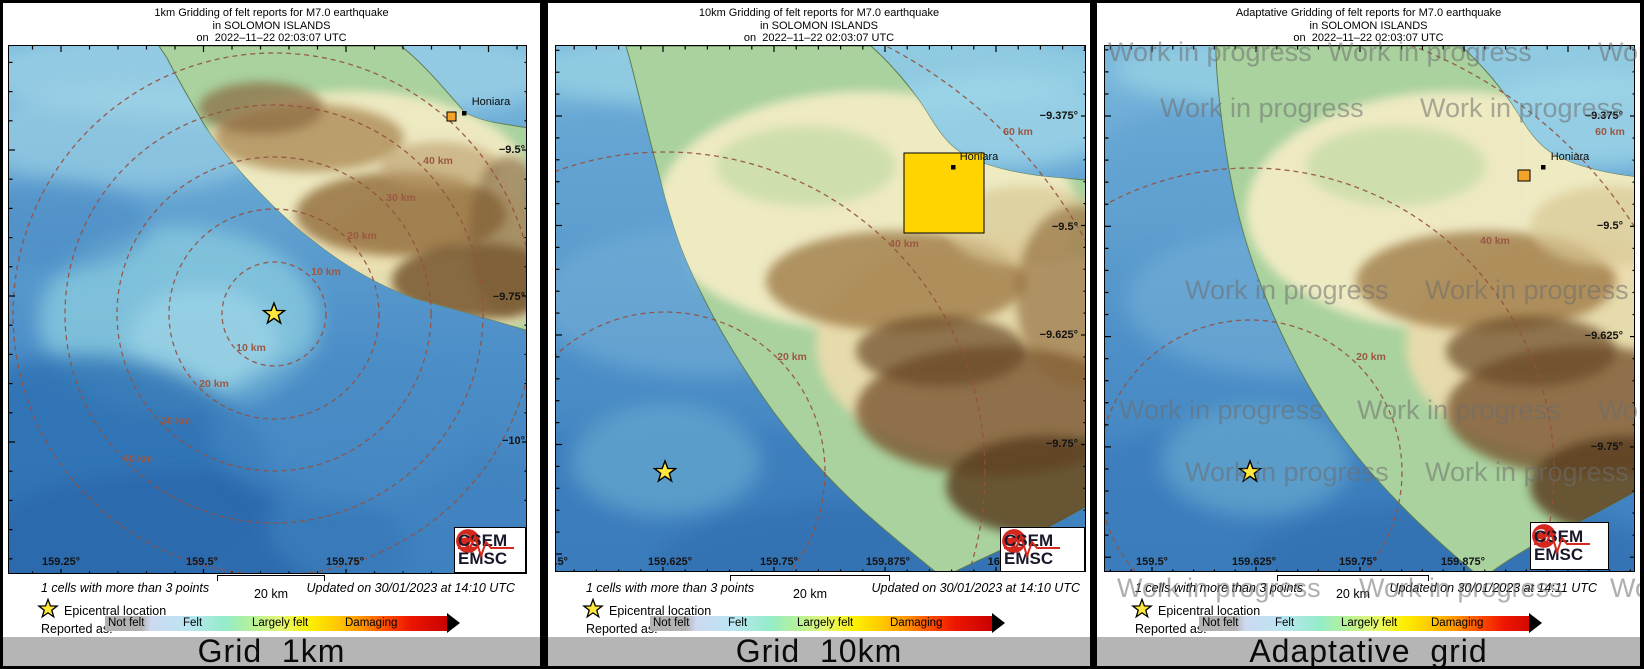  I want to click on panel-caption-band: Grid 10km, so click(819, 650).